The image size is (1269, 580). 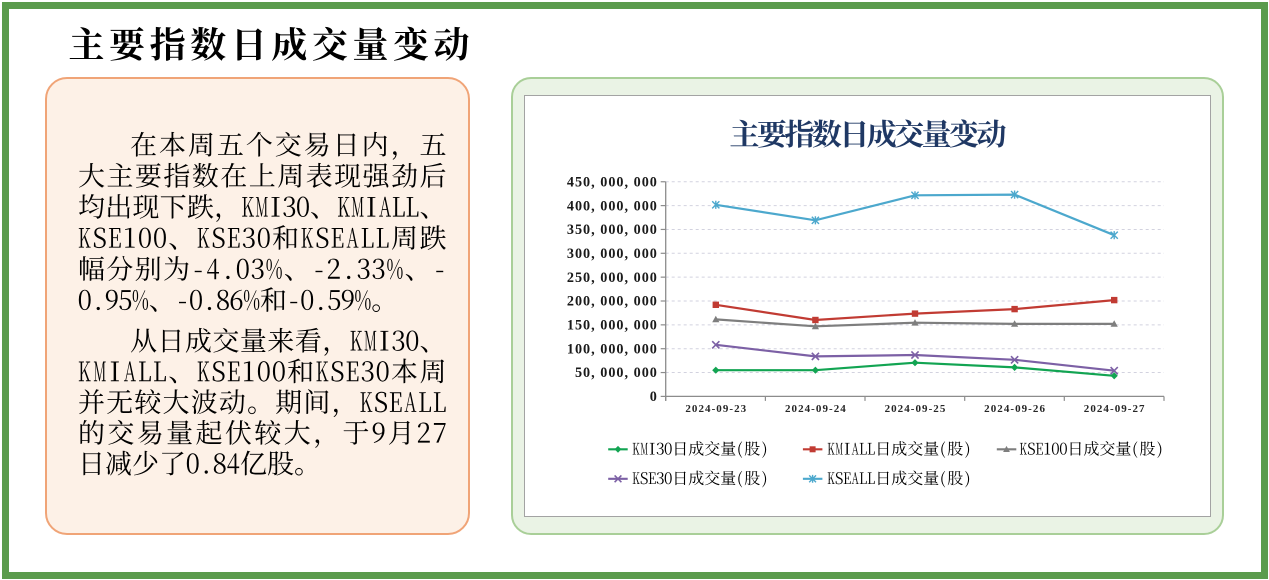 What do you see at coordinates (612, 254) in the screenshot?
I see `svg-text: 300, 000, 000` at bounding box center [612, 254].